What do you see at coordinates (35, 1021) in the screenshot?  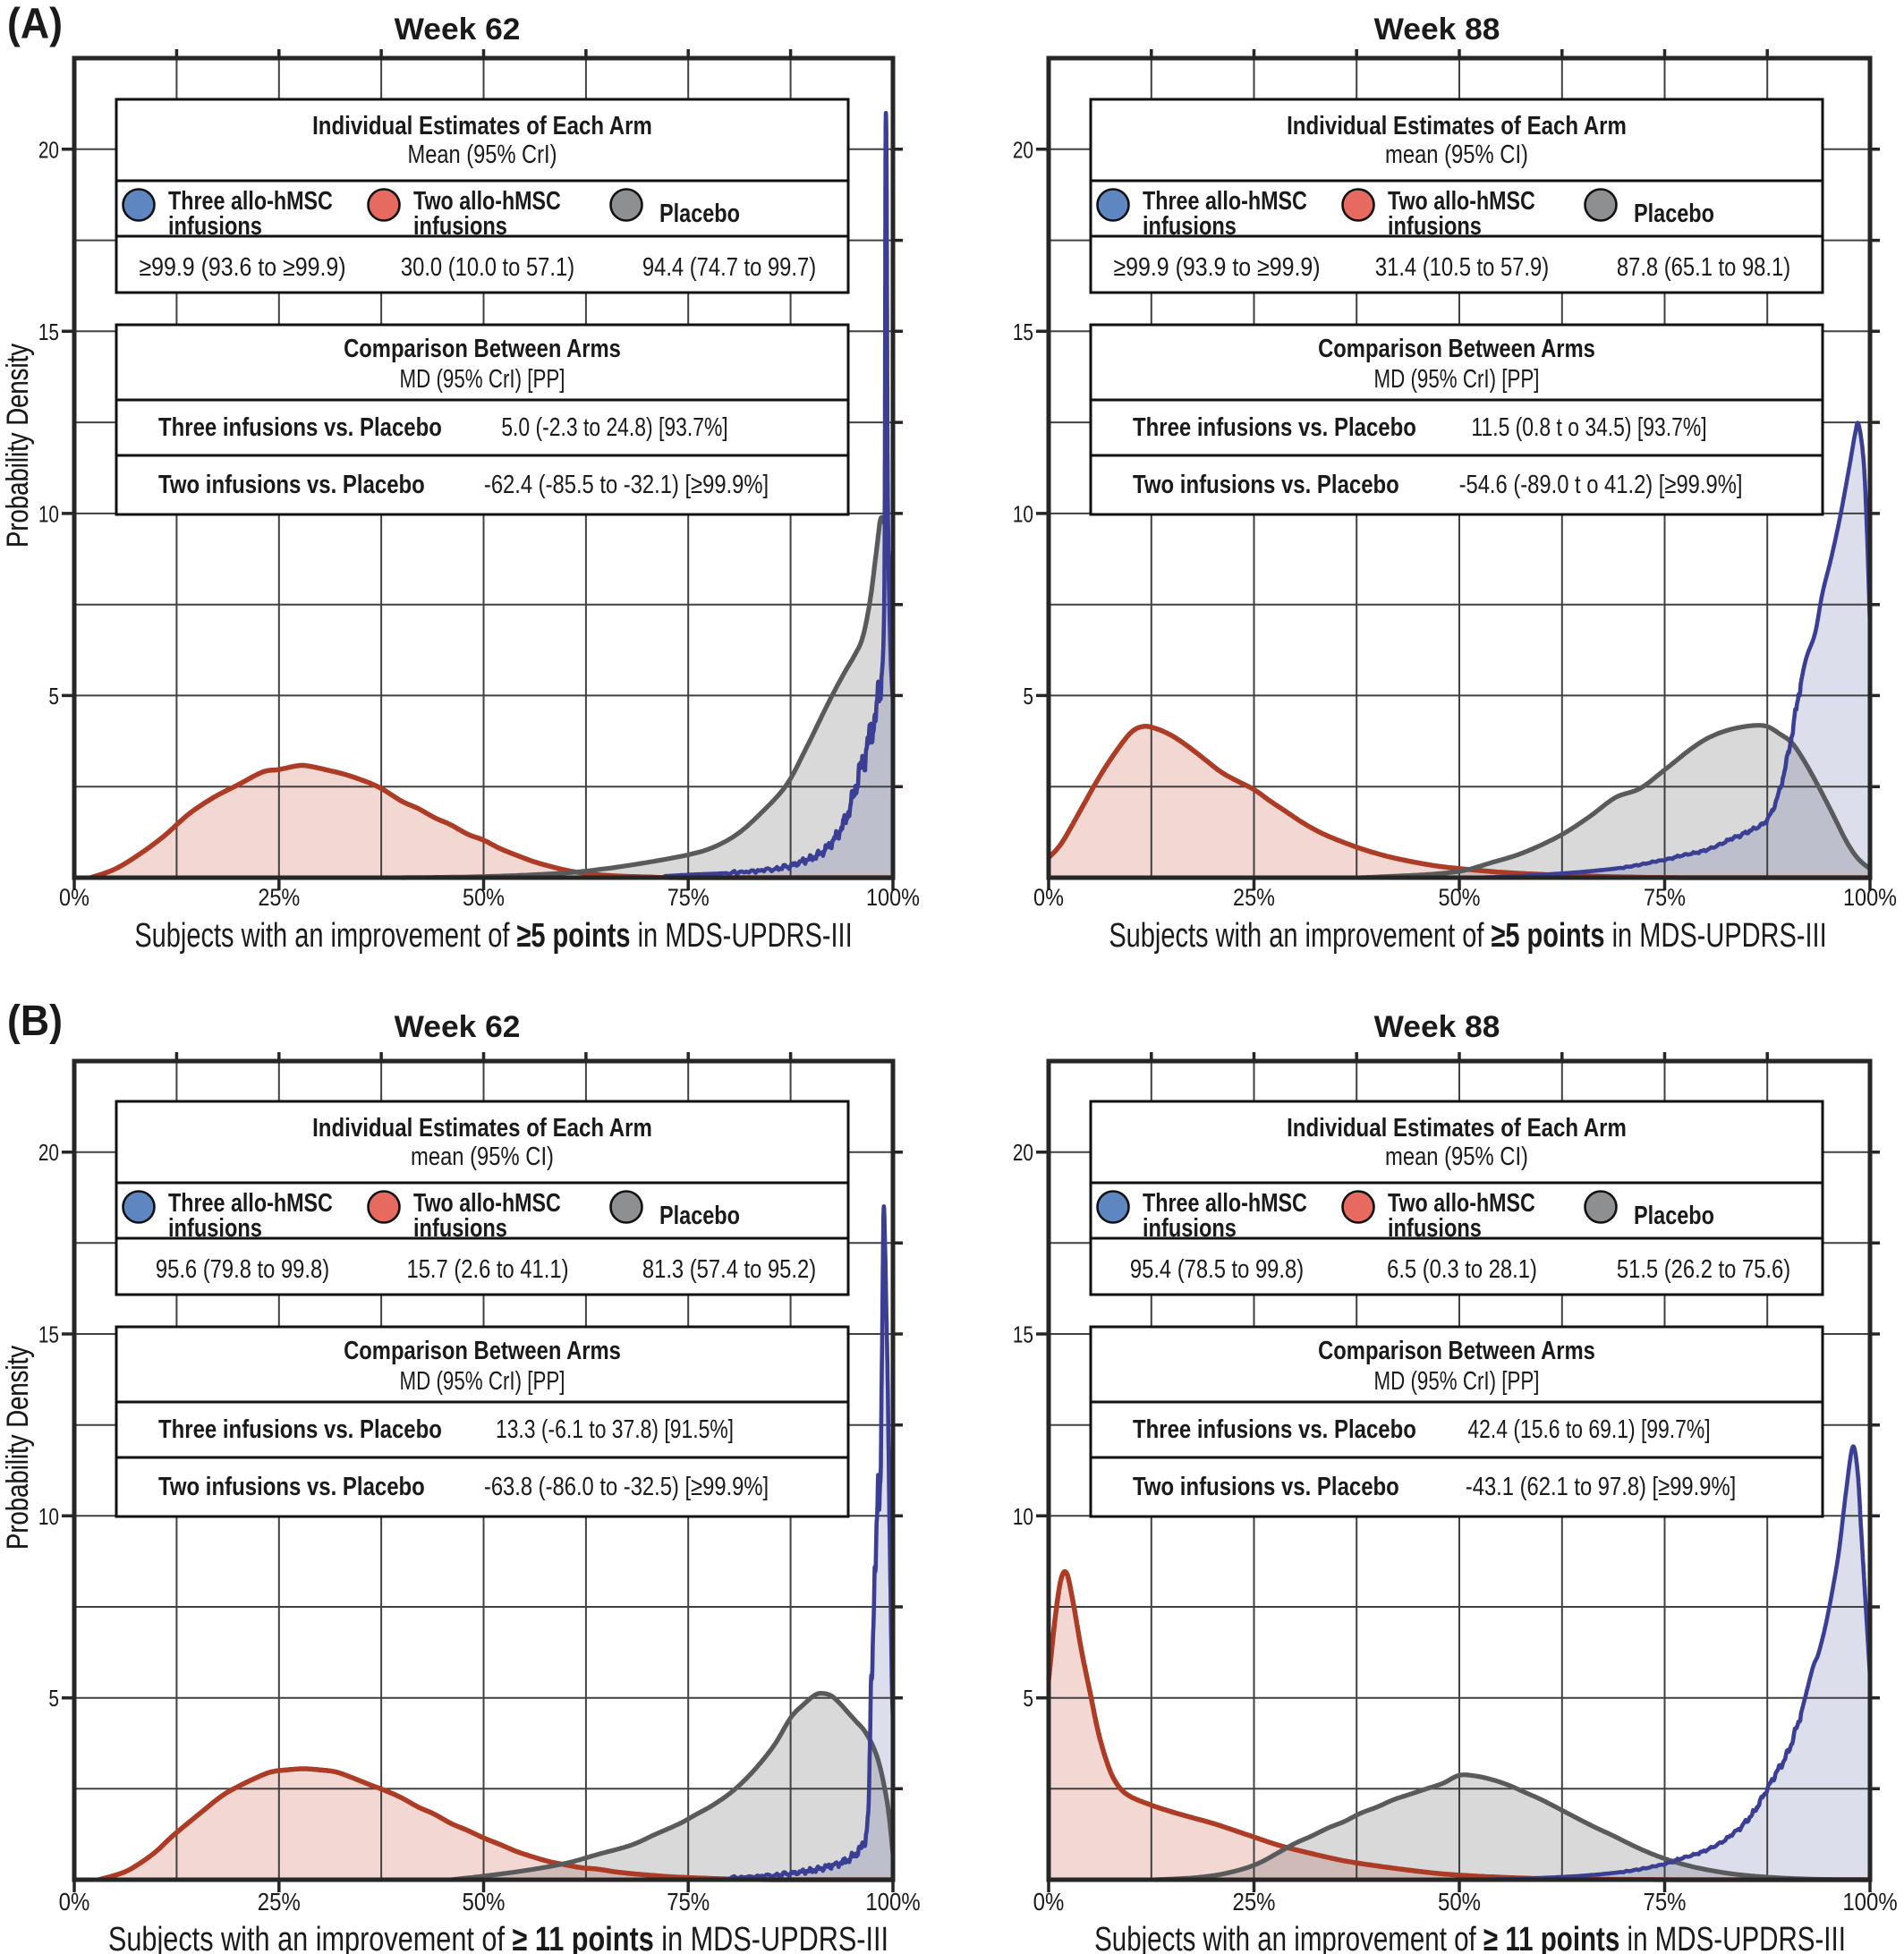 I see `svg-text: (B)` at bounding box center [35, 1021].